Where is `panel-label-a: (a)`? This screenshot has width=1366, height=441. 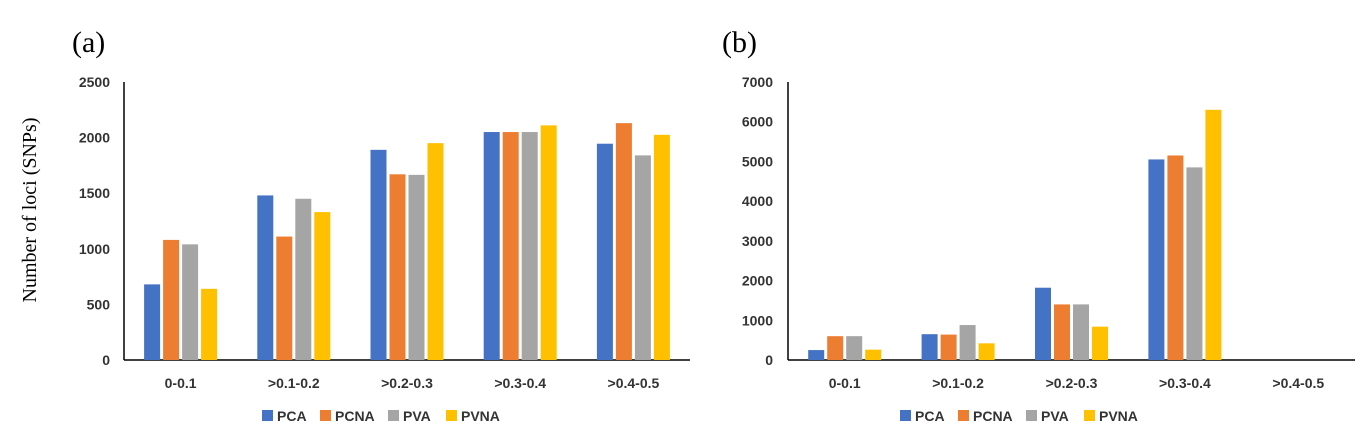 panel-label-a: (a) is located at coordinates (88, 42).